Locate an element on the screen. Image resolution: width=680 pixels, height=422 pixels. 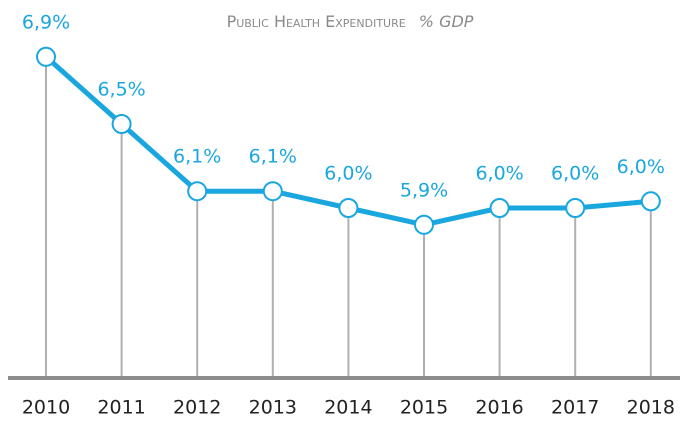
x-tick-label: 2013 is located at coordinates (273, 408).